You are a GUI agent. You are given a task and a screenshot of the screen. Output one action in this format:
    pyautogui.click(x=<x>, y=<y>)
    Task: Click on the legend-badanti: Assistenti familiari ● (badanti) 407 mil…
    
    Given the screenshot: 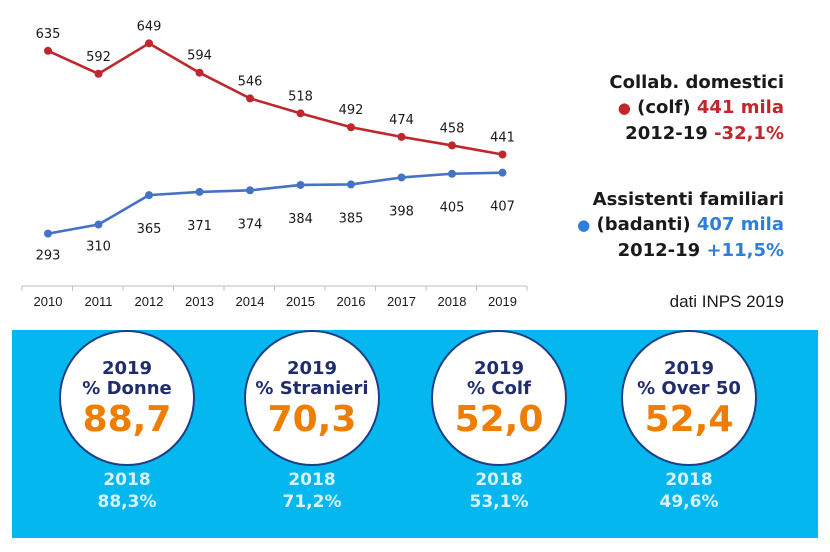 What is the action you would take?
    pyautogui.click(x=680, y=225)
    